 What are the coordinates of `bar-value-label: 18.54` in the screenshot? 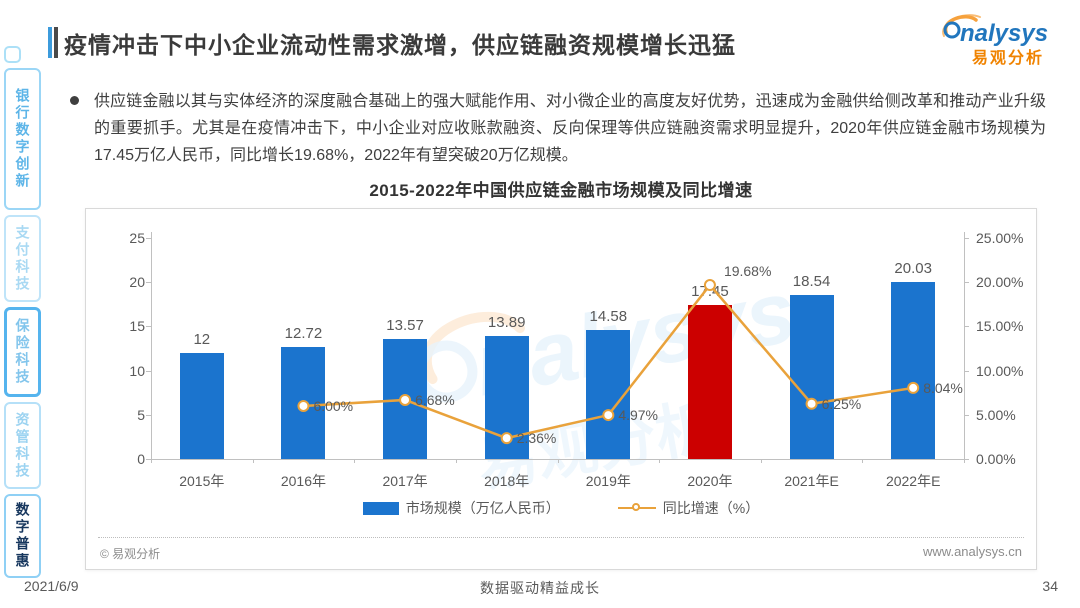 It's located at (811, 282).